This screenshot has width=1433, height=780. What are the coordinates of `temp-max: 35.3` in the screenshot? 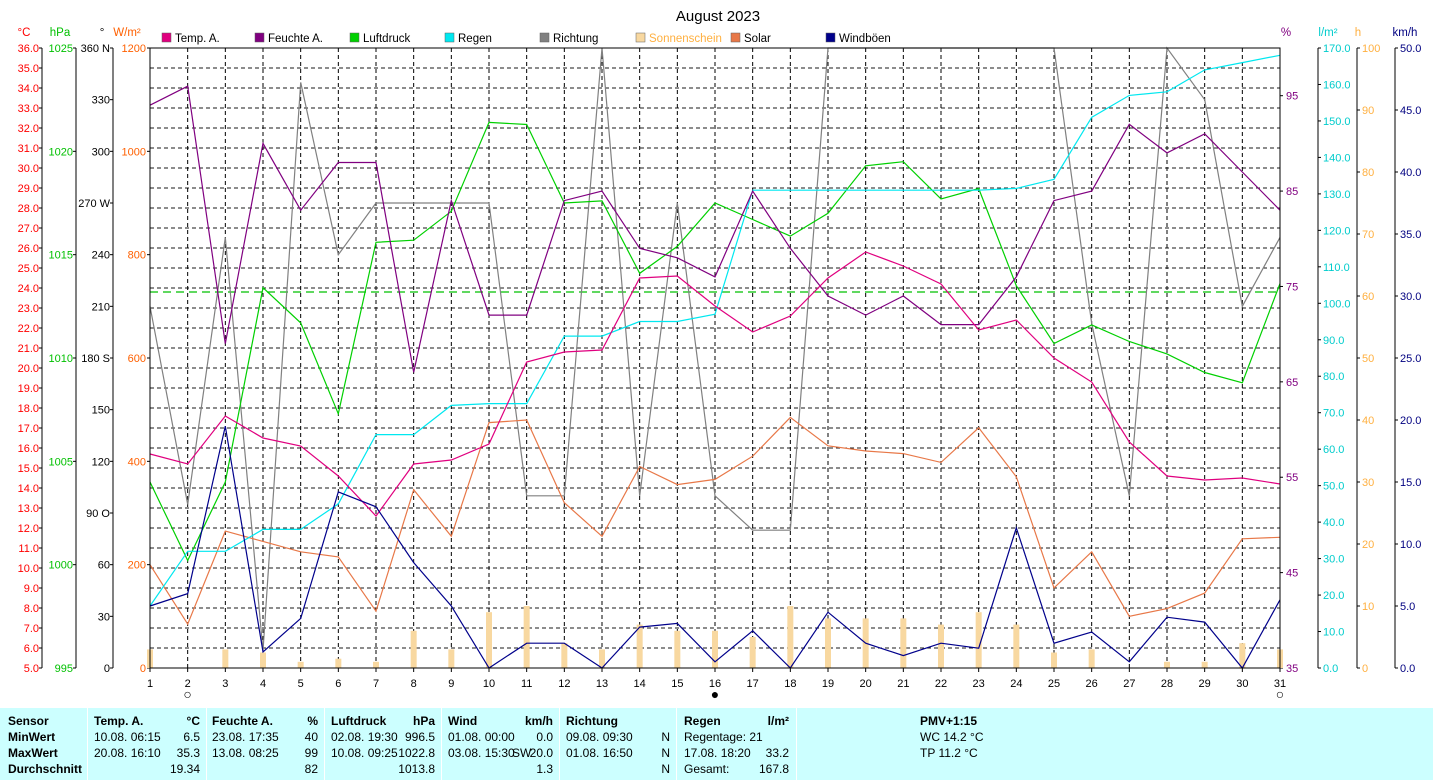 It's located at (188, 753).